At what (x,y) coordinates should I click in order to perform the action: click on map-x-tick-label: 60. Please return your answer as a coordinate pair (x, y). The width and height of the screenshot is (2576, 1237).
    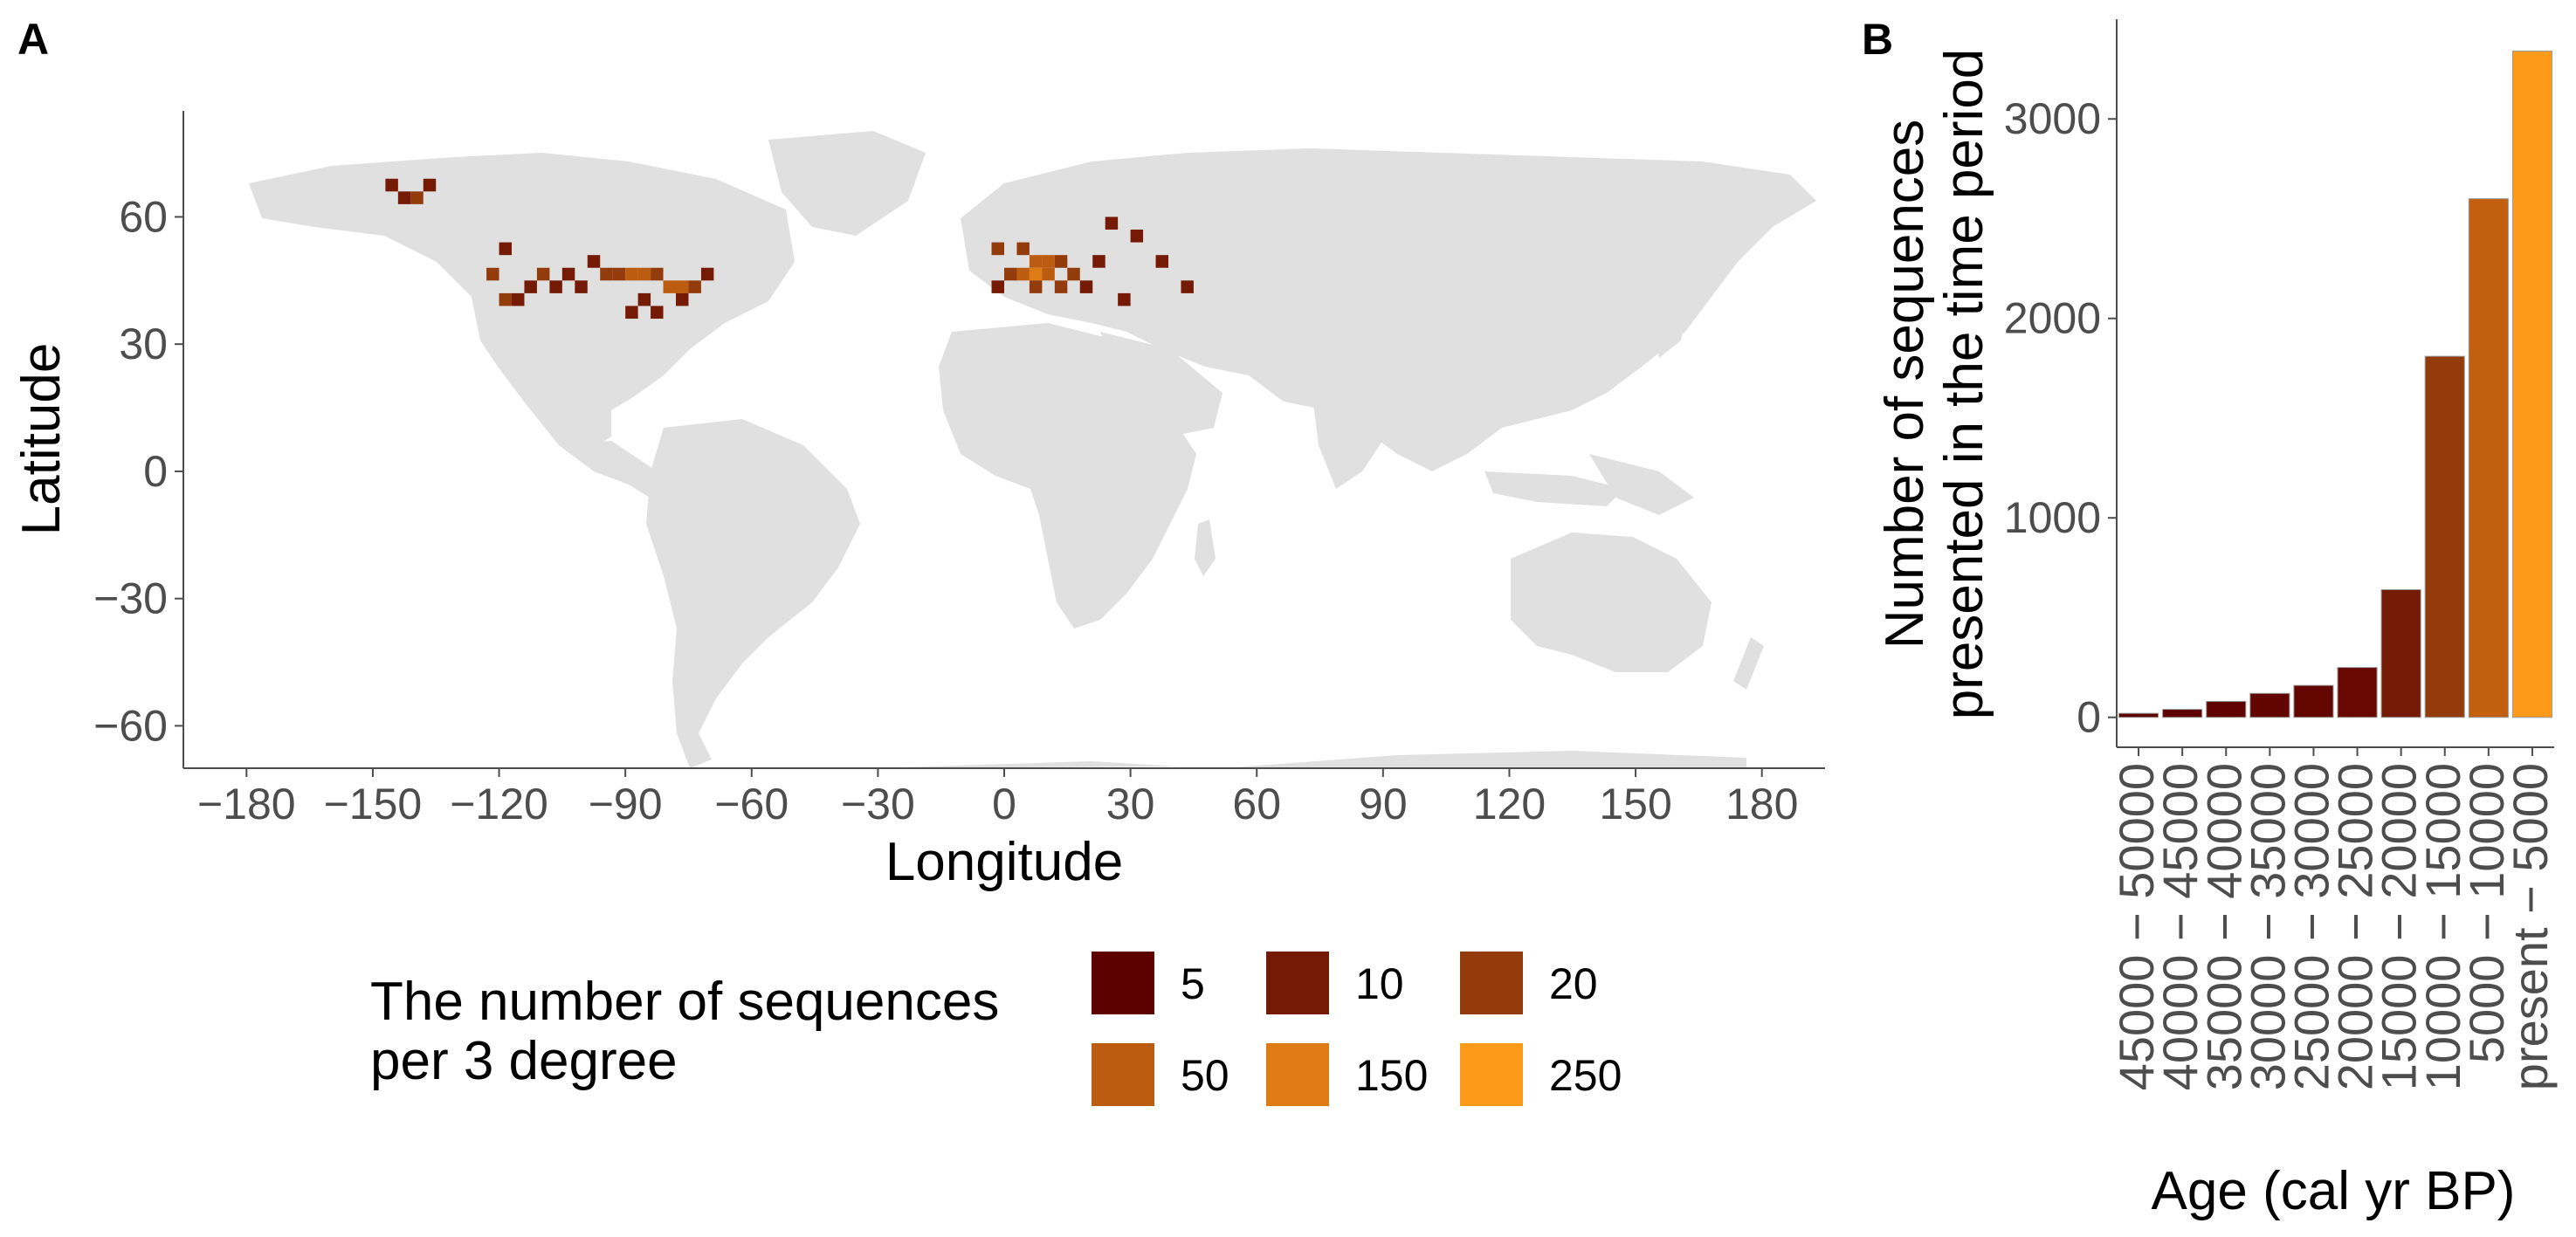
    Looking at the image, I should click on (1256, 804).